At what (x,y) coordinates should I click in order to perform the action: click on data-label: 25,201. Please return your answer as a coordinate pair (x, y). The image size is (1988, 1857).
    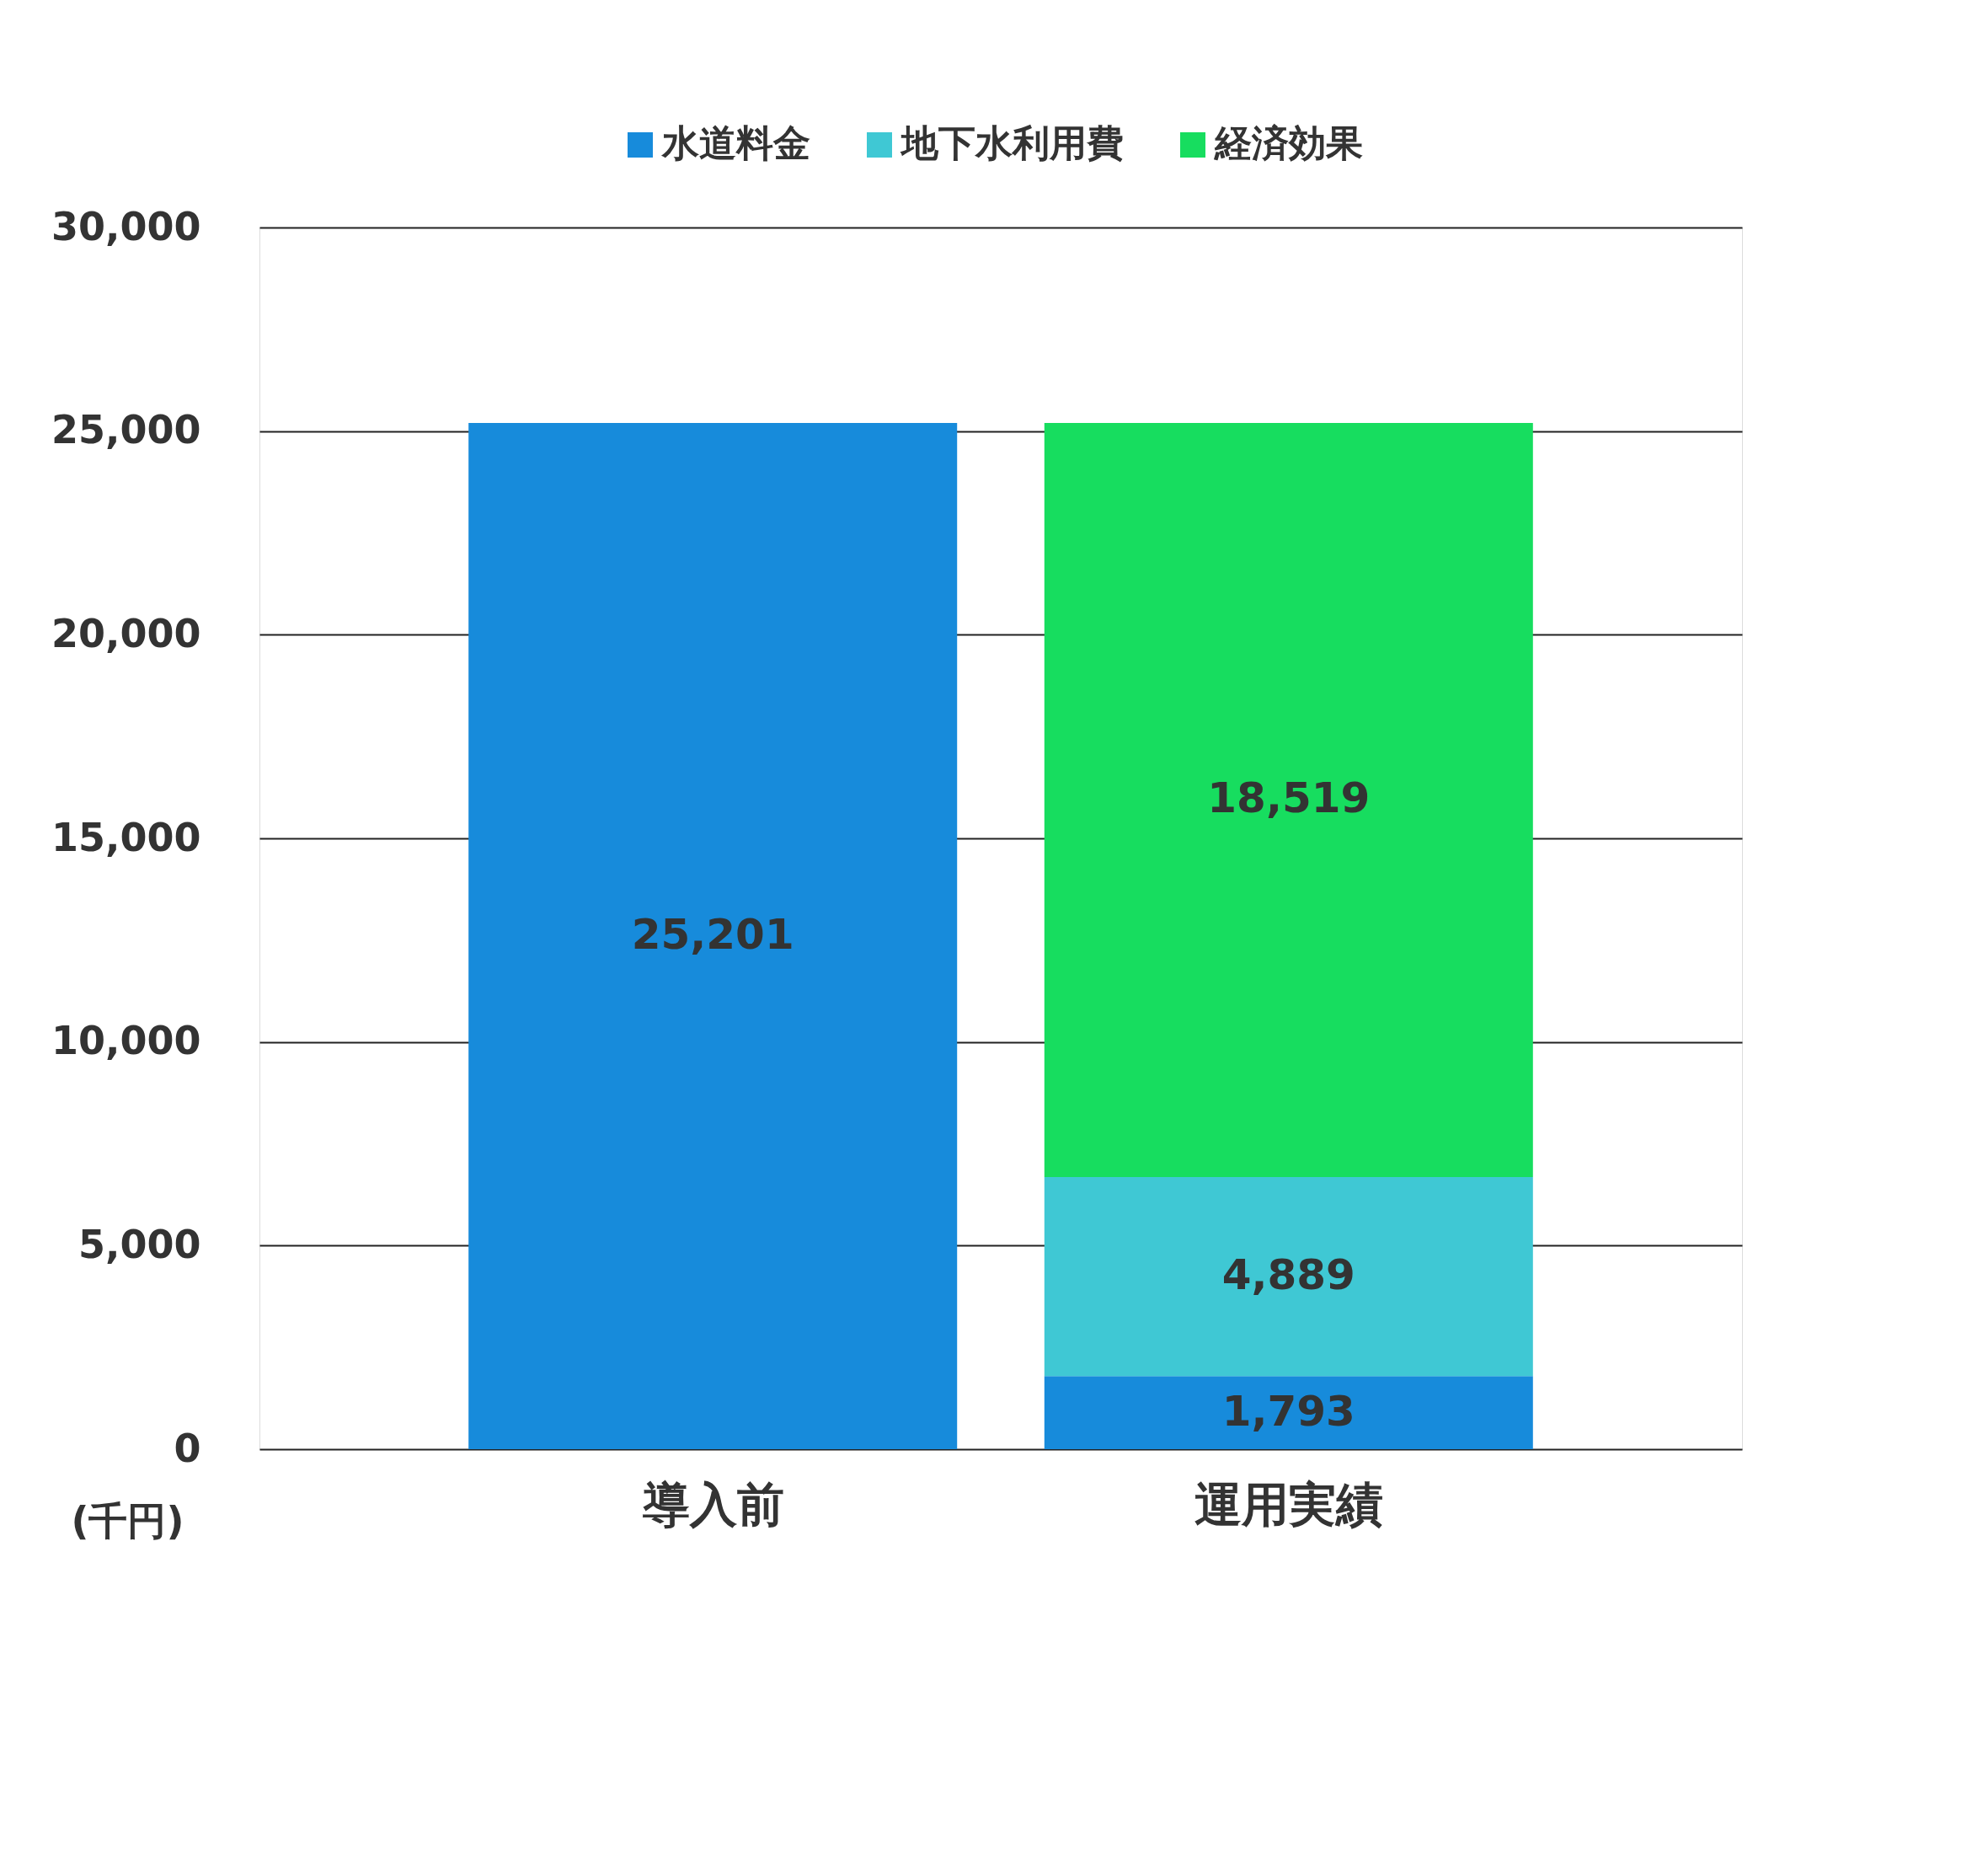
    Looking at the image, I should click on (712, 934).